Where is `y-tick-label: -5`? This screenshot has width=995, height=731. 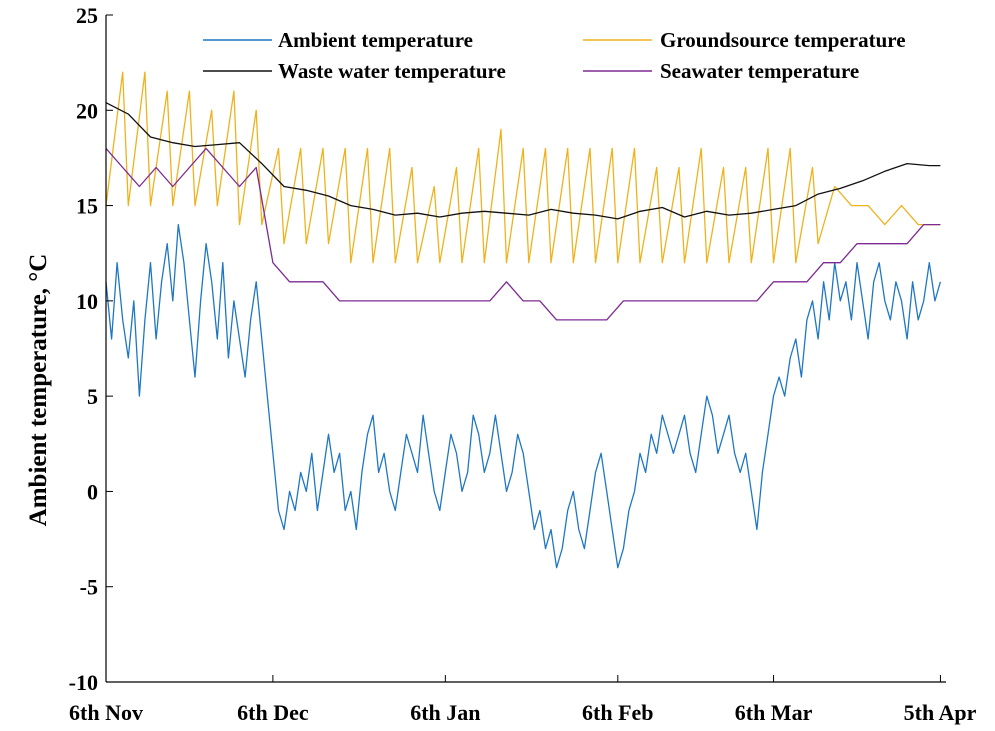
y-tick-label: -5 is located at coordinates (89, 587).